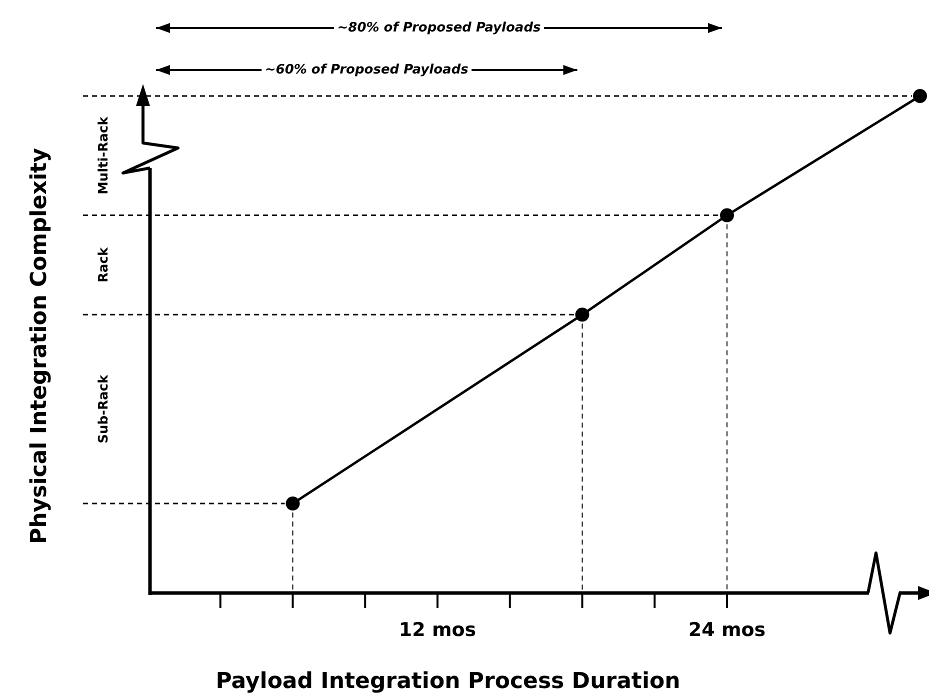  I want to click on text: Sub-Rack, so click(104, 409).